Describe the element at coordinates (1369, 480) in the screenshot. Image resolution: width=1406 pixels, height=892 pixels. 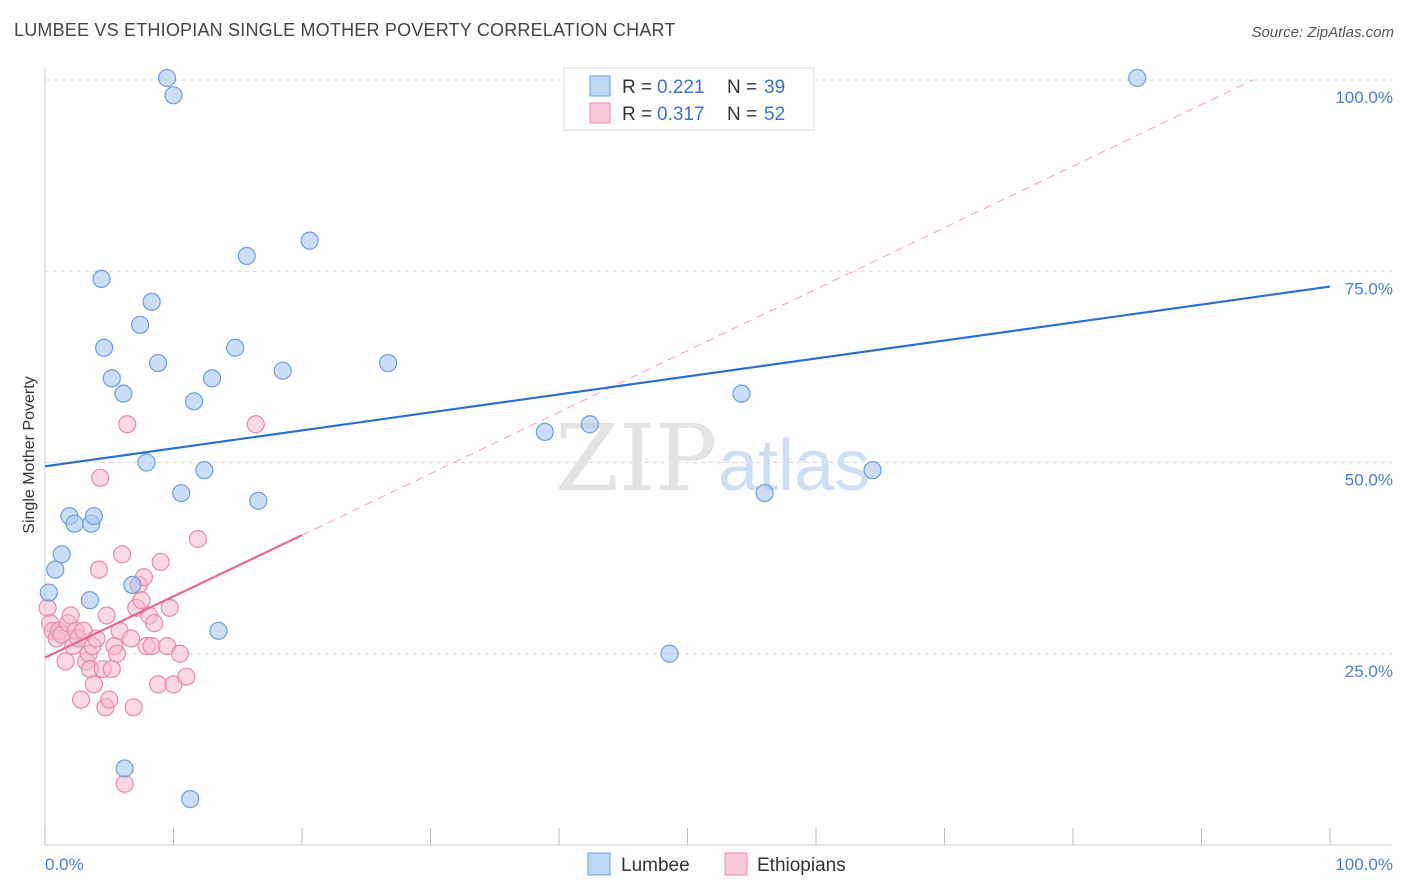
I see `y-tick-label: 50.0%` at that location.